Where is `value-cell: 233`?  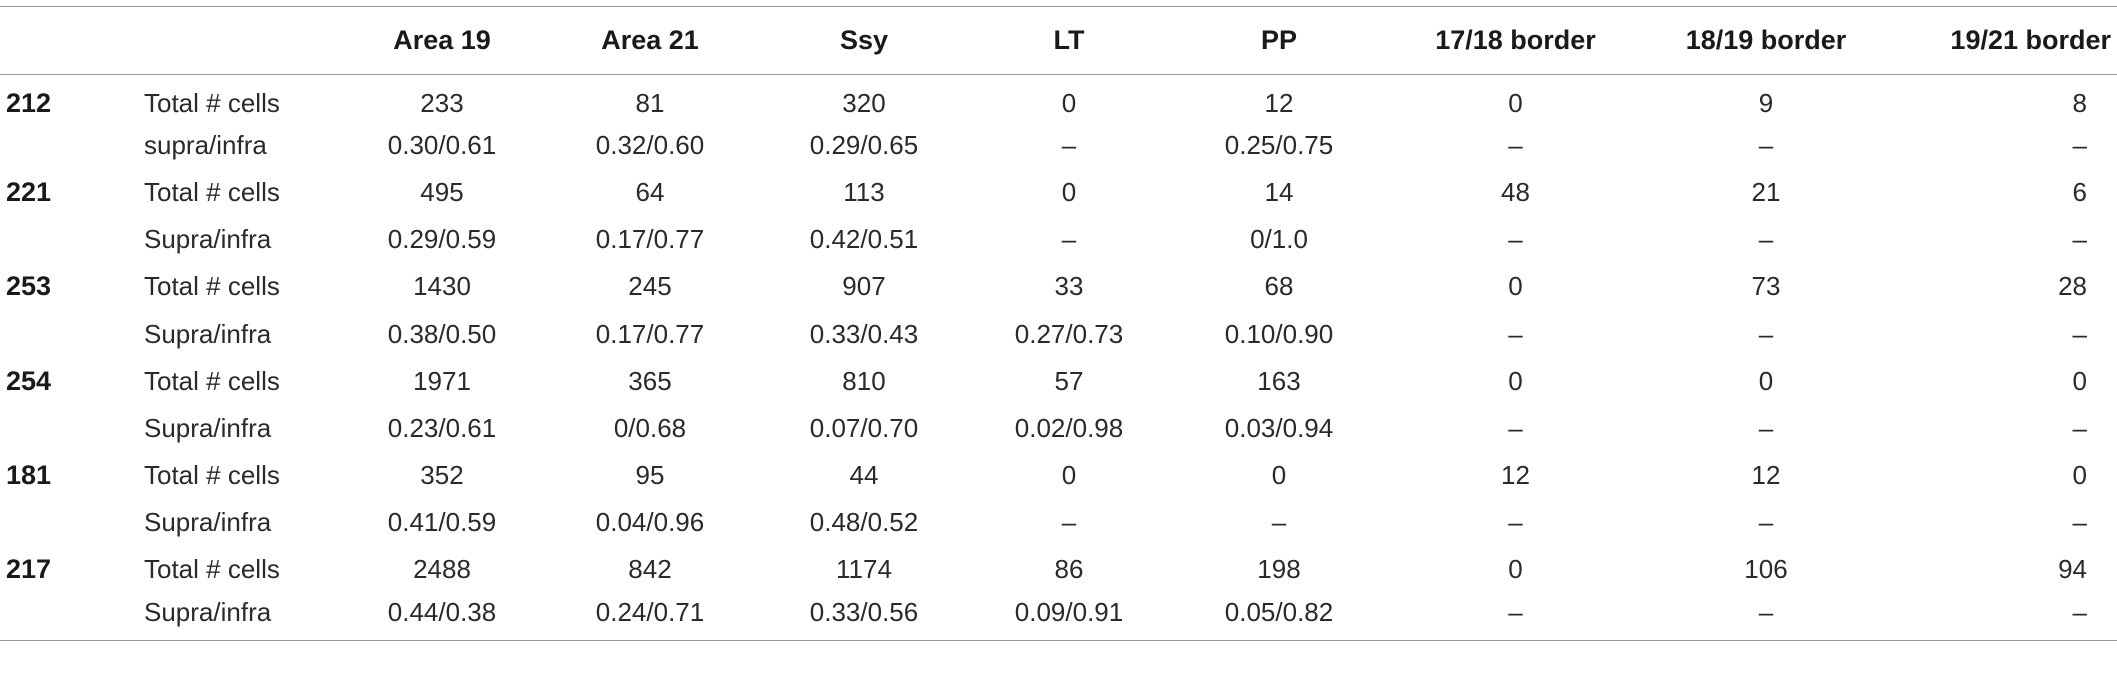
value-cell: 233 is located at coordinates (442, 102).